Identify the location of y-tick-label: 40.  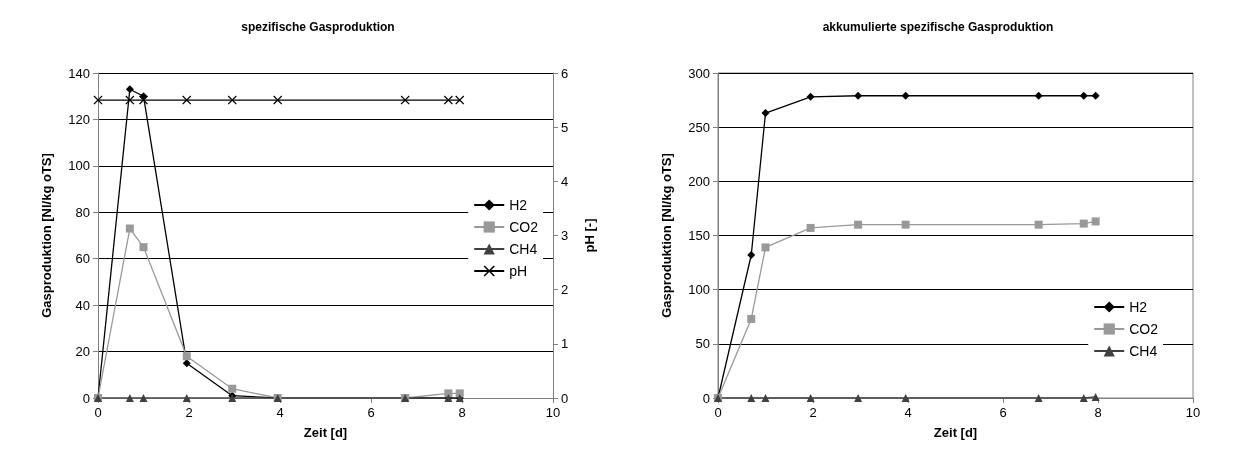
(82, 305).